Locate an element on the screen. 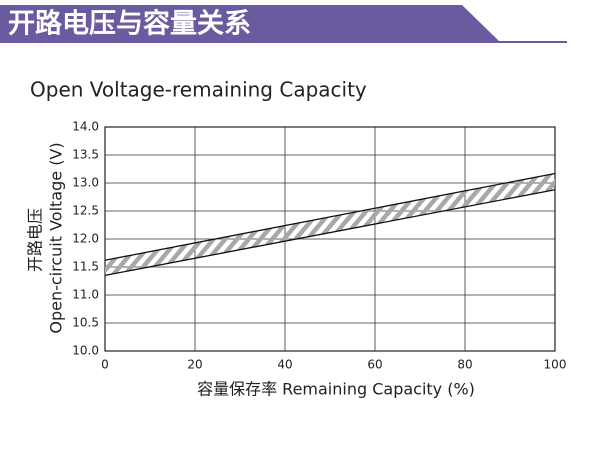 This screenshot has height=451, width=600. y-tick-label: 12.0 is located at coordinates (85, 239).